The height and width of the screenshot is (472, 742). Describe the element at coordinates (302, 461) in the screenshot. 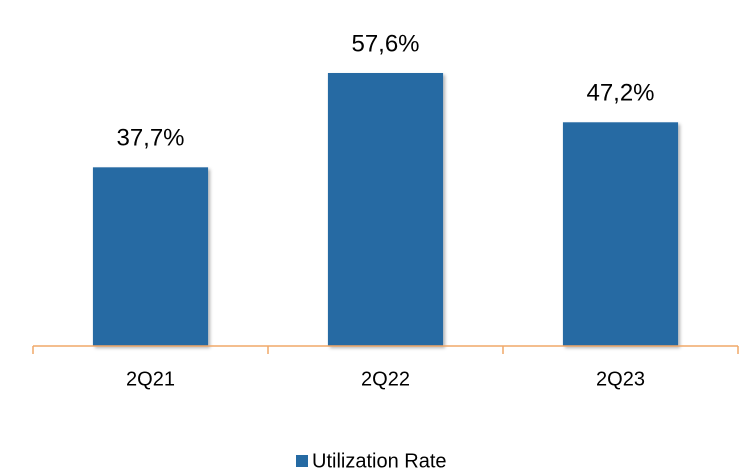

I see `legend-swatch` at that location.